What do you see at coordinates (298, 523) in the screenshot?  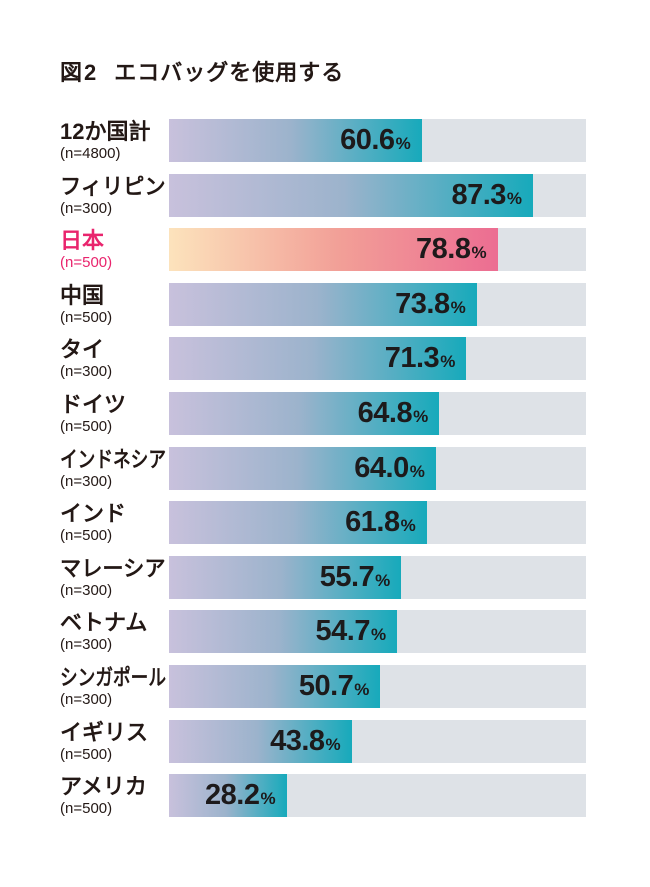 I see `bar-fill: 61.8%` at bounding box center [298, 523].